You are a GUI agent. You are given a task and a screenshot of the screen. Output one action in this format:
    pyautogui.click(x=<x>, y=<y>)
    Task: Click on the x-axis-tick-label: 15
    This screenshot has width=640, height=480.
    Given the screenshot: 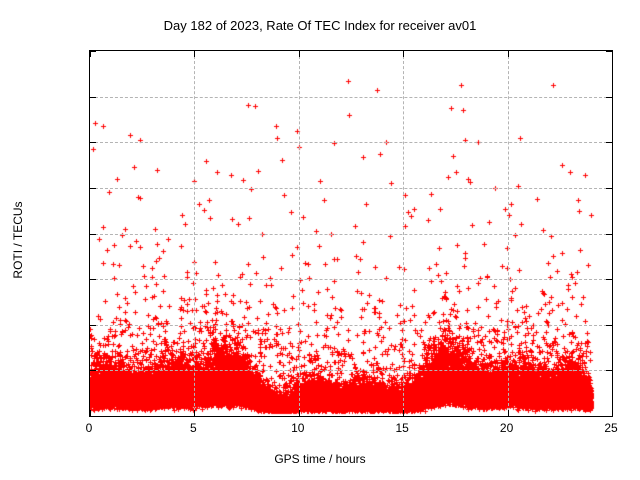 What is the action you would take?
    pyautogui.click(x=402, y=428)
    